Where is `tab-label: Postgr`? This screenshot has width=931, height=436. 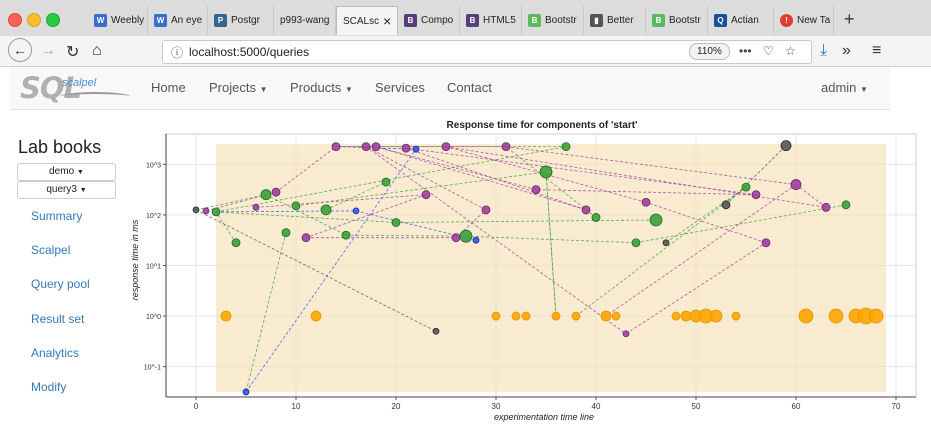
tab-label: Postgr is located at coordinates (245, 20).